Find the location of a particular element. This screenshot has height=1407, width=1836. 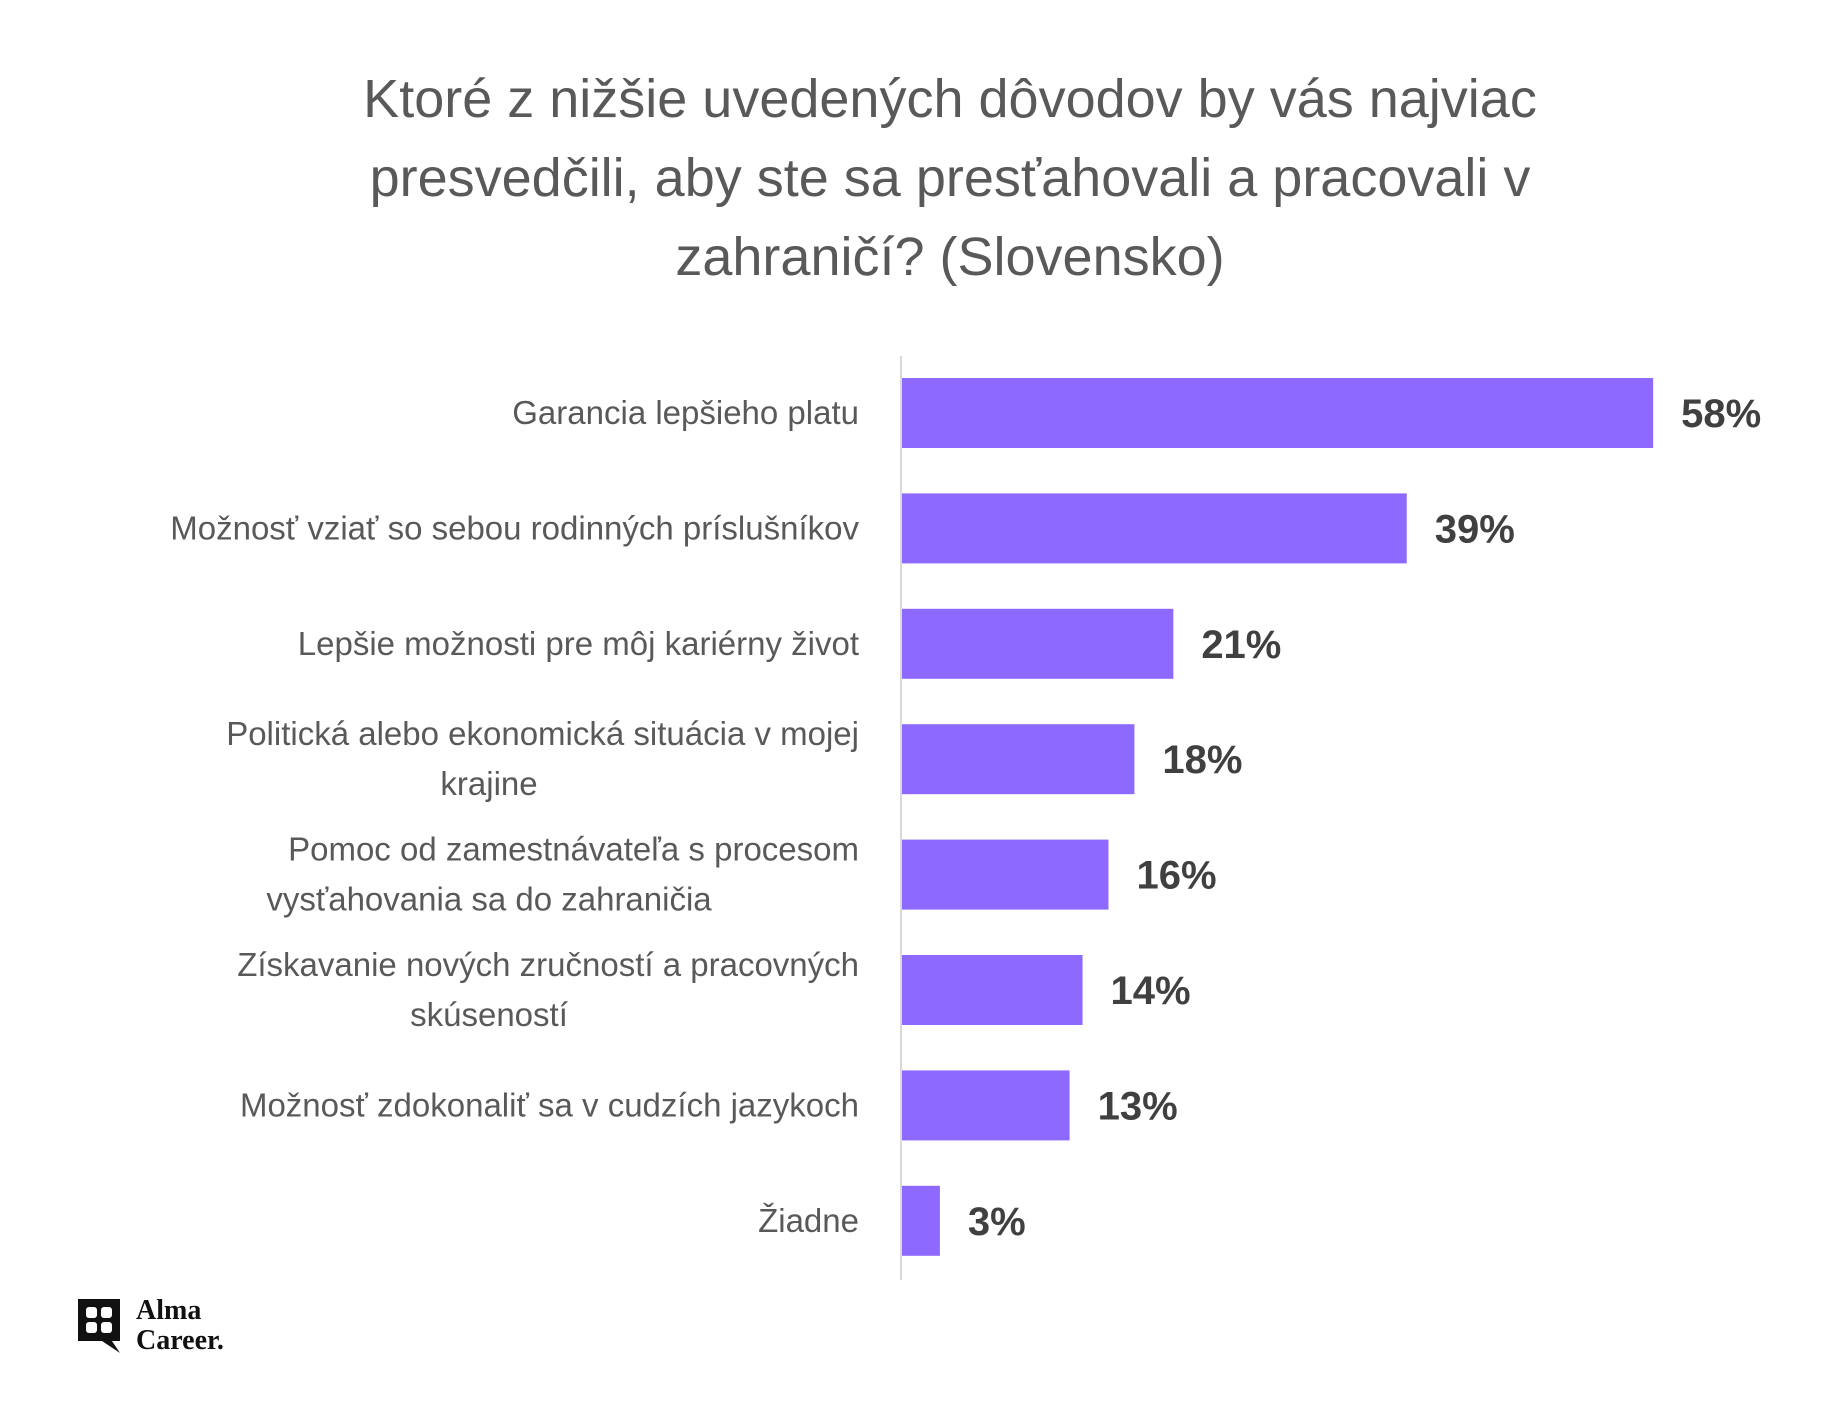

alma-career-logo: Alma Career. is located at coordinates (149, 1326).